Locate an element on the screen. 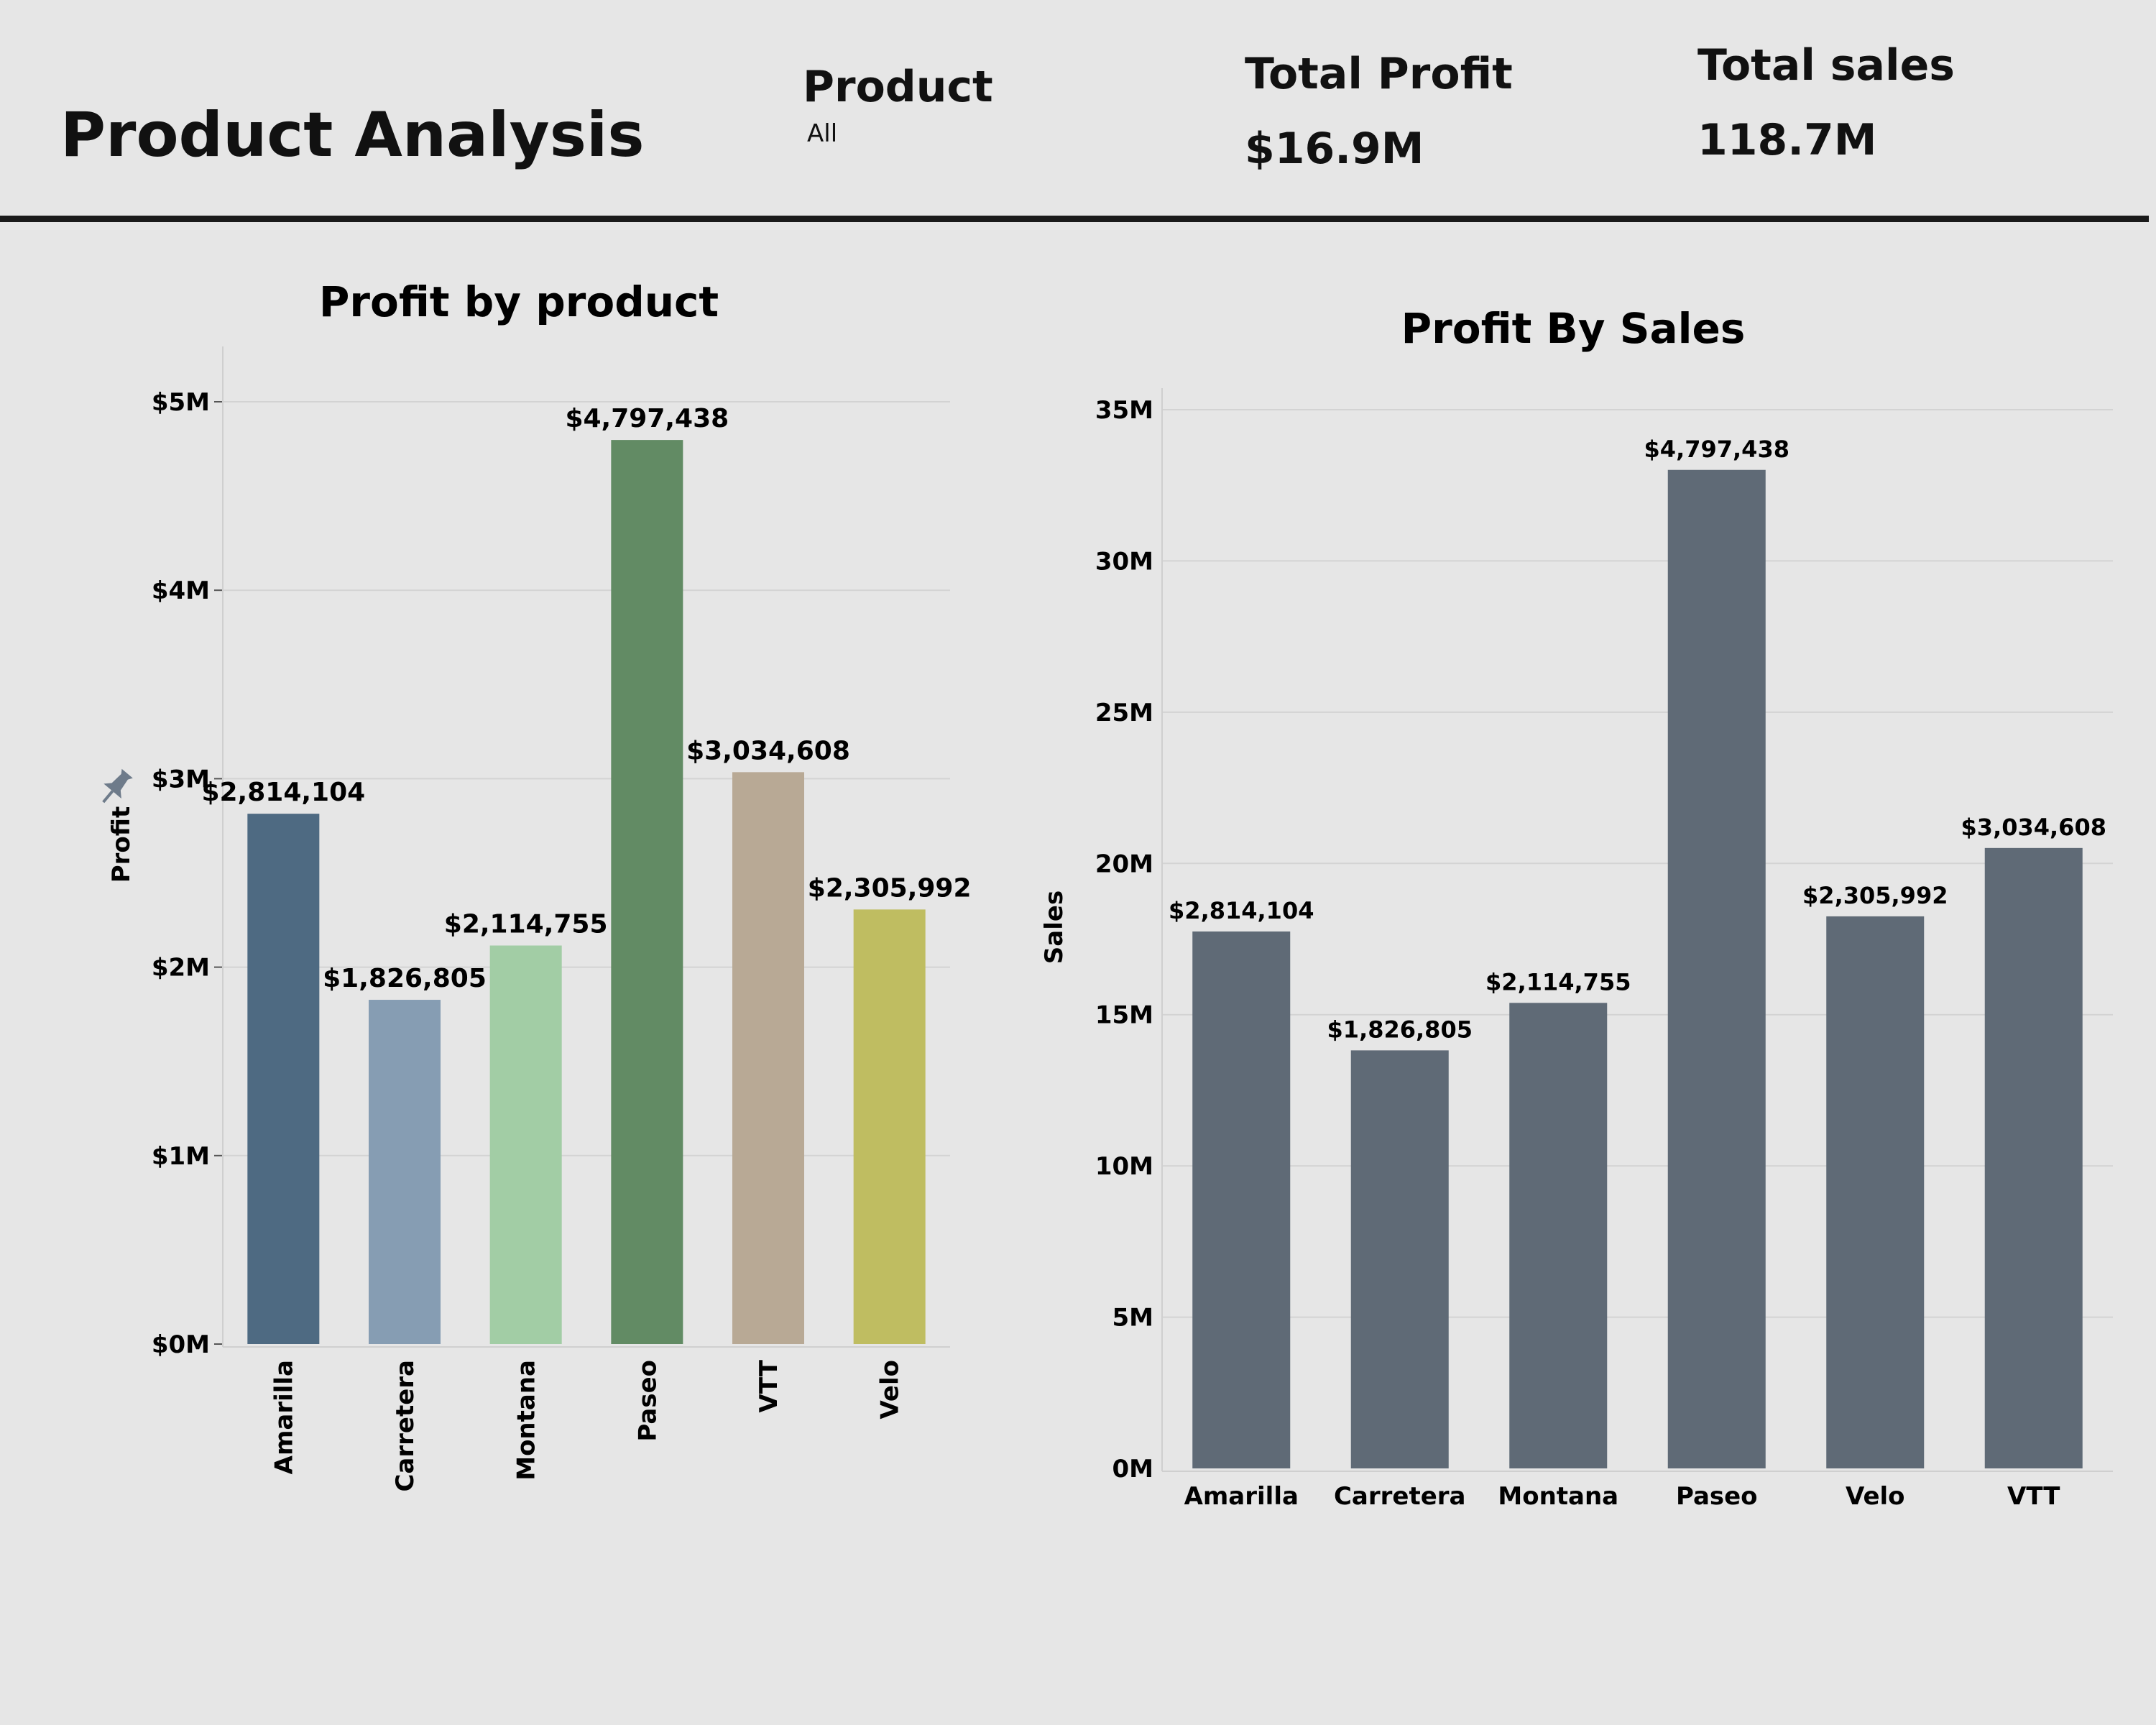 The height and width of the screenshot is (1725, 2156). page-title: Product Analysis is located at coordinates (352, 135).